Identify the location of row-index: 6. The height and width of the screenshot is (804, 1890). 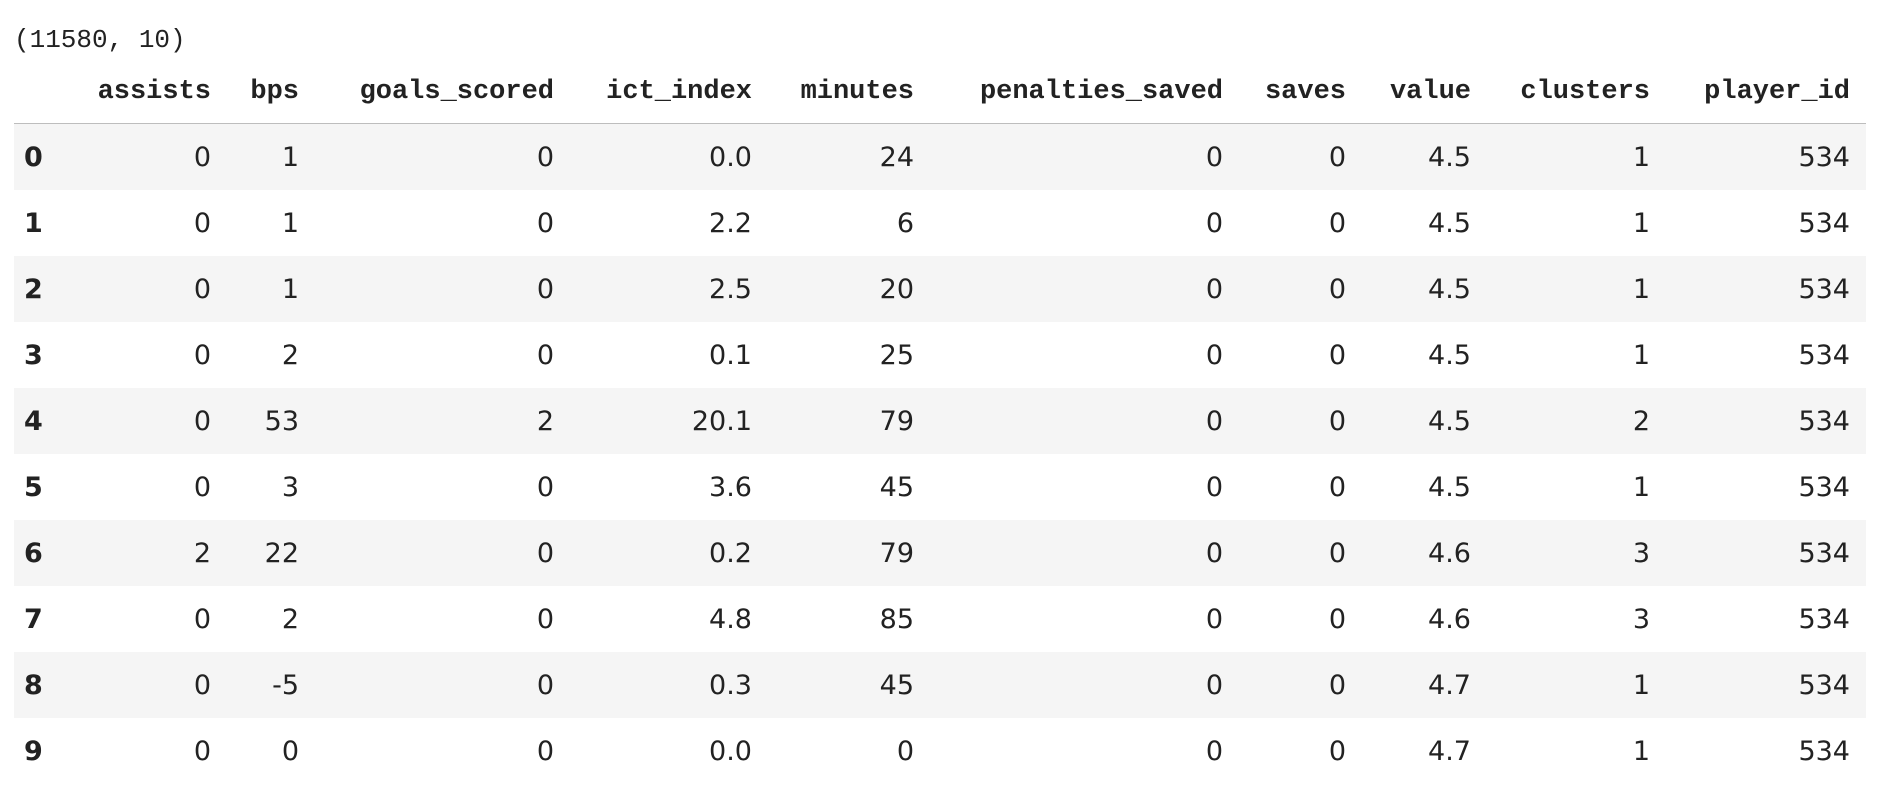
(33, 553).